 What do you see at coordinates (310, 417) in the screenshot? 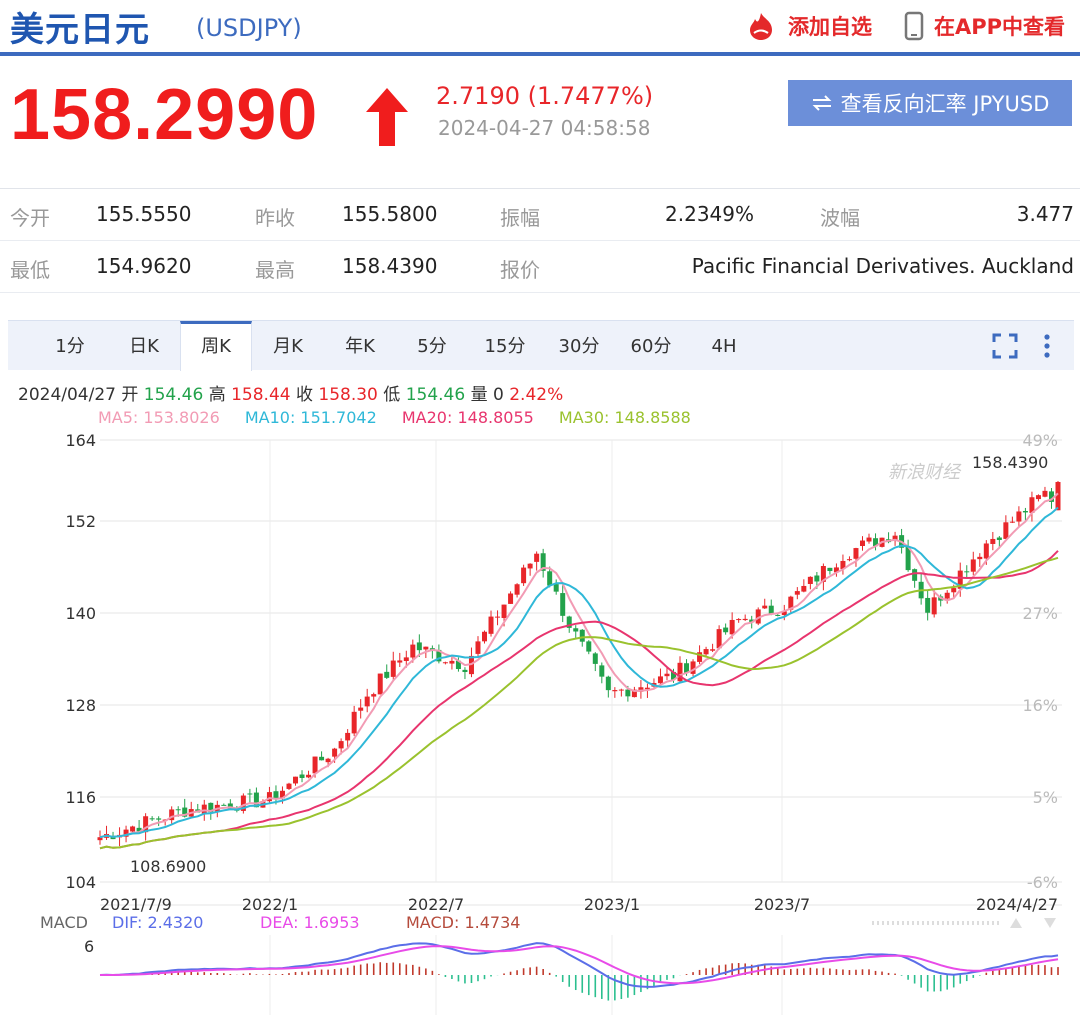
I see `ma10-legend: MA10: 151.7042` at bounding box center [310, 417].